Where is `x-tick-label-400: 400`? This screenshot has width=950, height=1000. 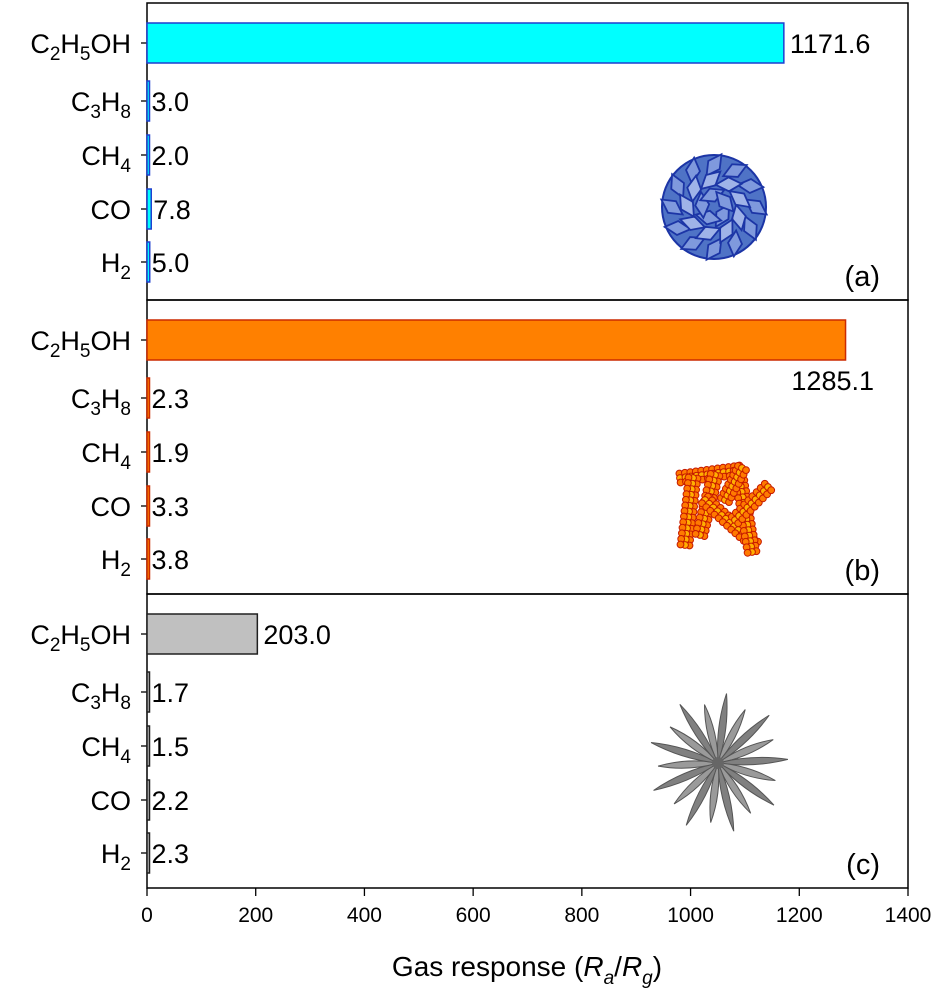
x-tick-label-400: 400 is located at coordinates (364, 915).